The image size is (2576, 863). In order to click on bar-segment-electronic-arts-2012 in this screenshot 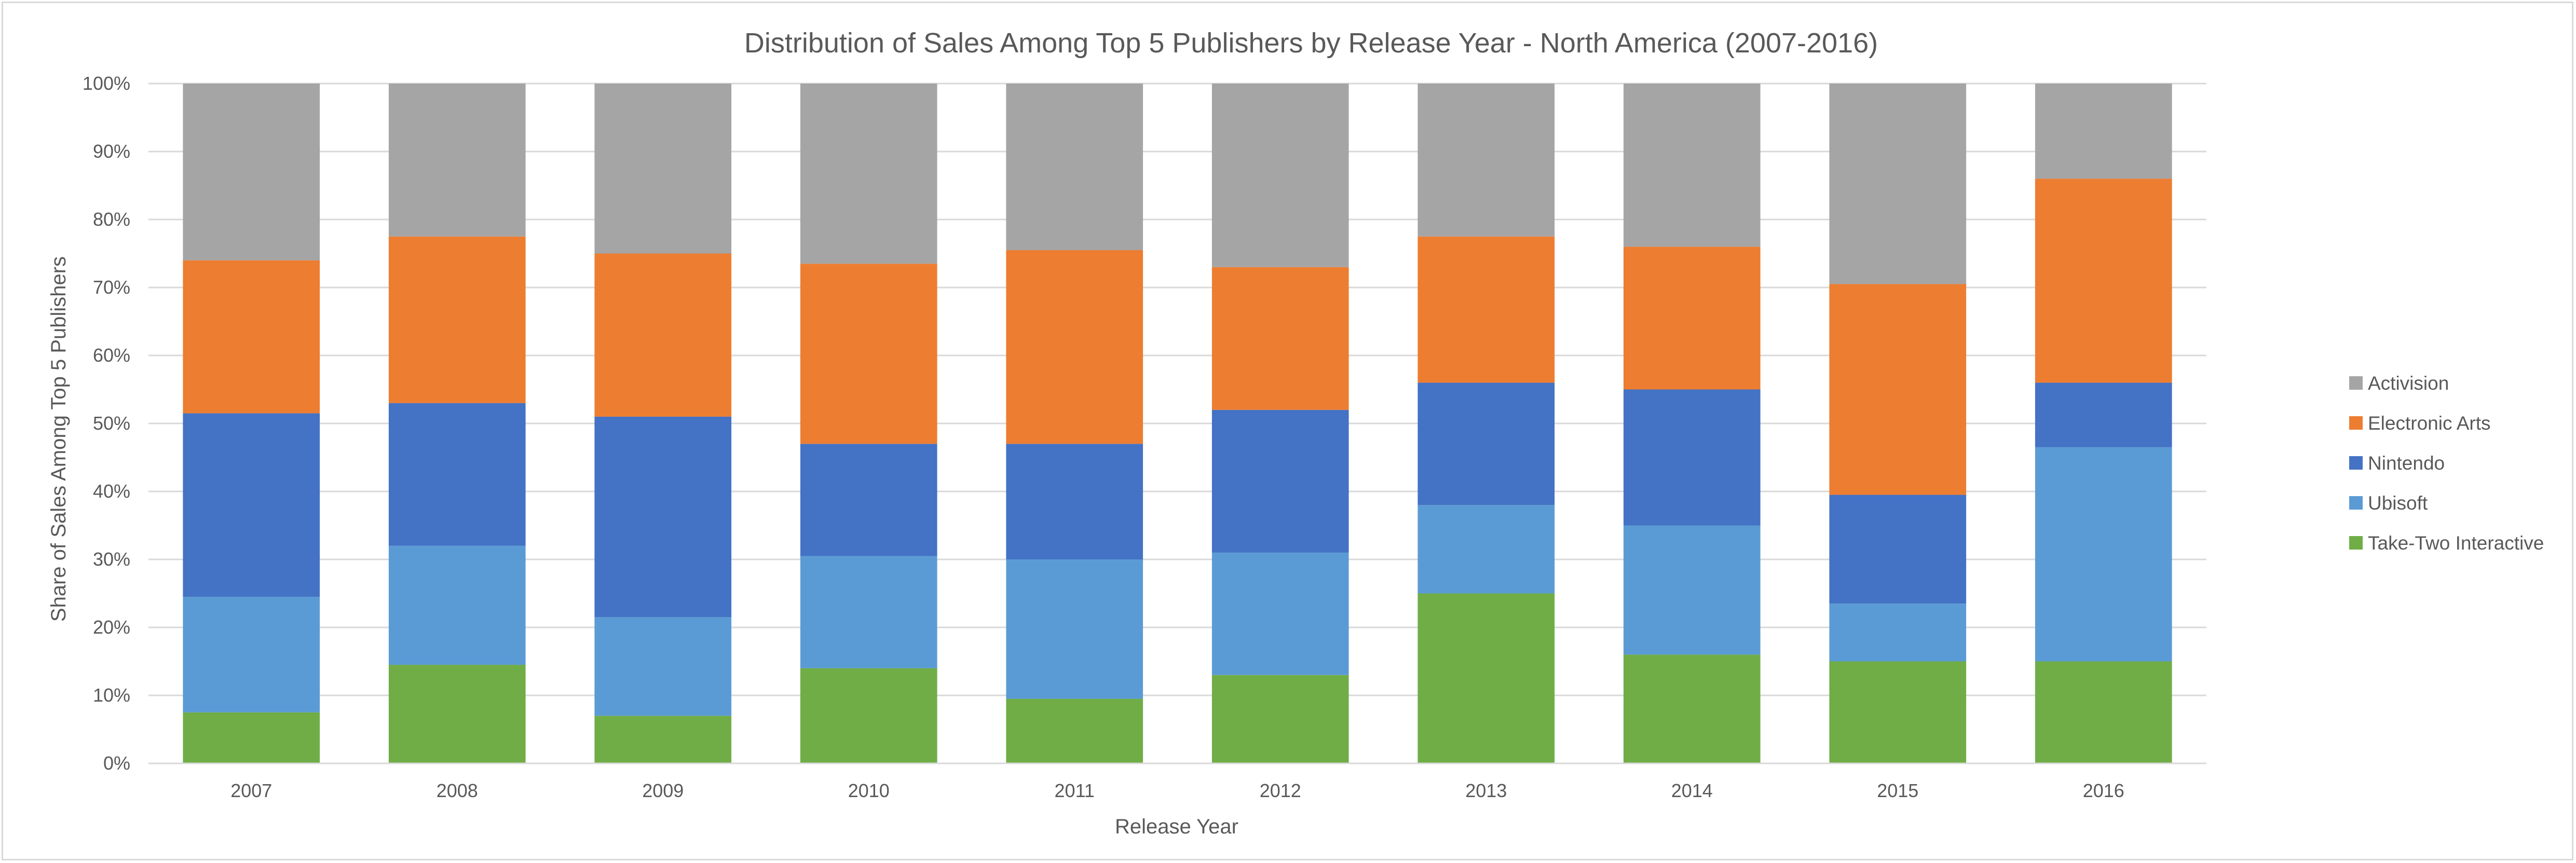, I will do `click(1280, 338)`.